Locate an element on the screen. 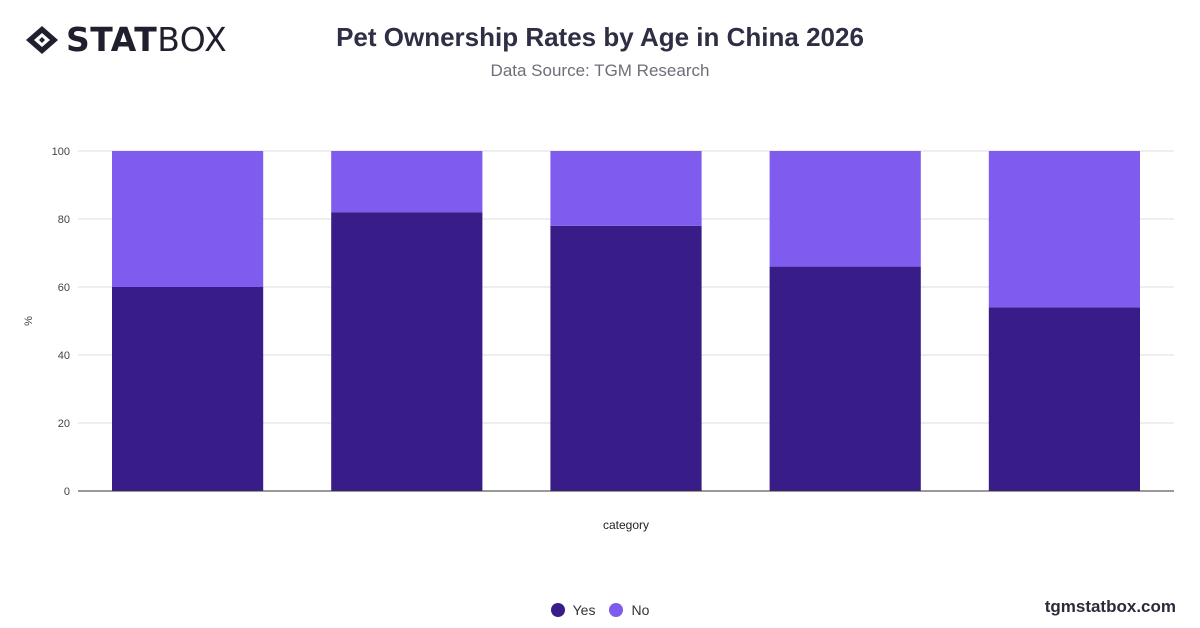  y-axis-title: % is located at coordinates (29, 321).